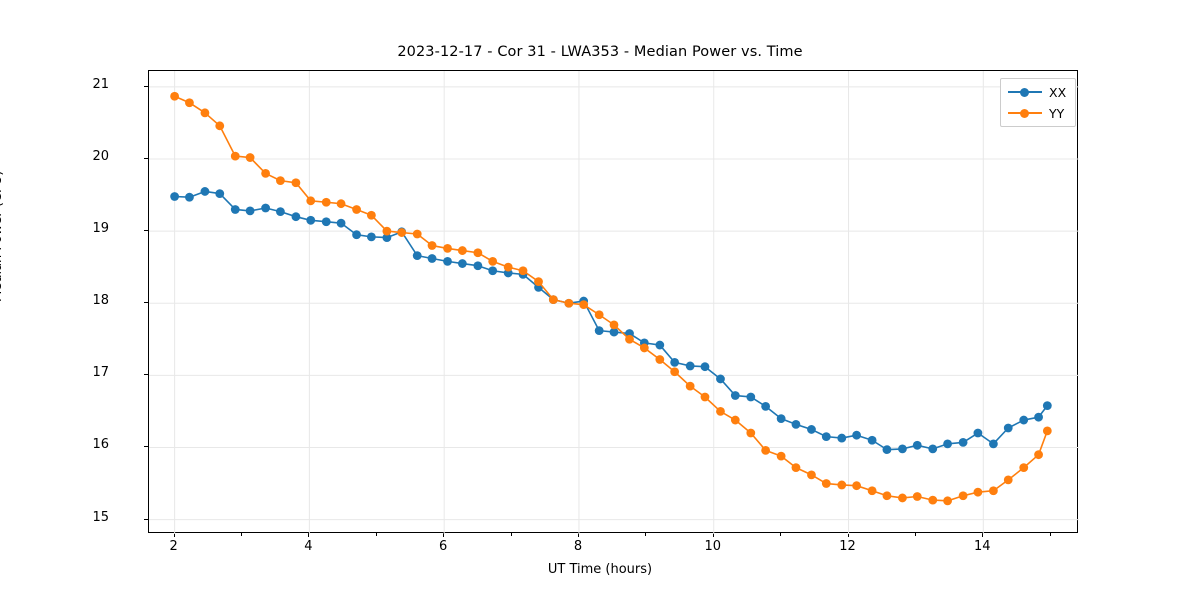  I want to click on y-tick-label: 16, so click(100, 445).